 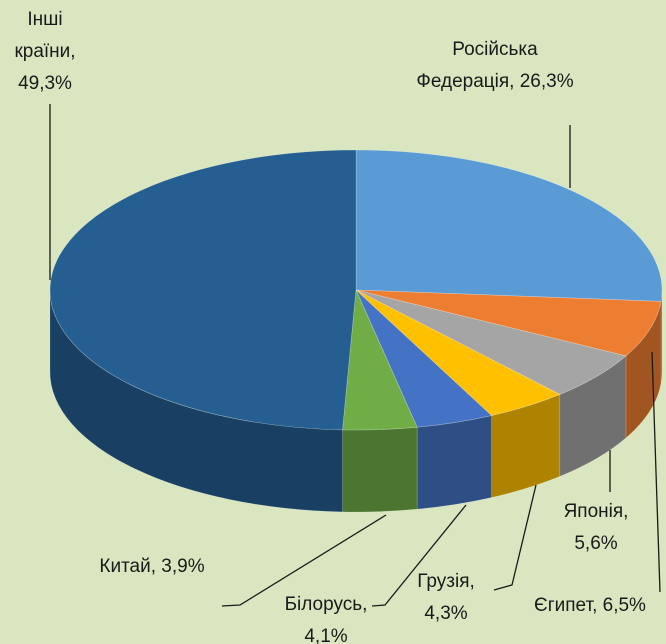 I want to click on data-label: Грузія,, so click(x=446, y=581).